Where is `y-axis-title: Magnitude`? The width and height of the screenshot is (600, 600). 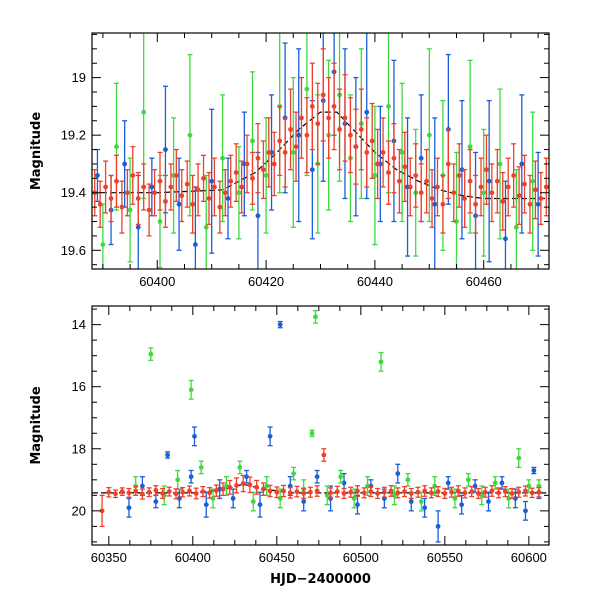 y-axis-title: Magnitude is located at coordinates (36, 425).